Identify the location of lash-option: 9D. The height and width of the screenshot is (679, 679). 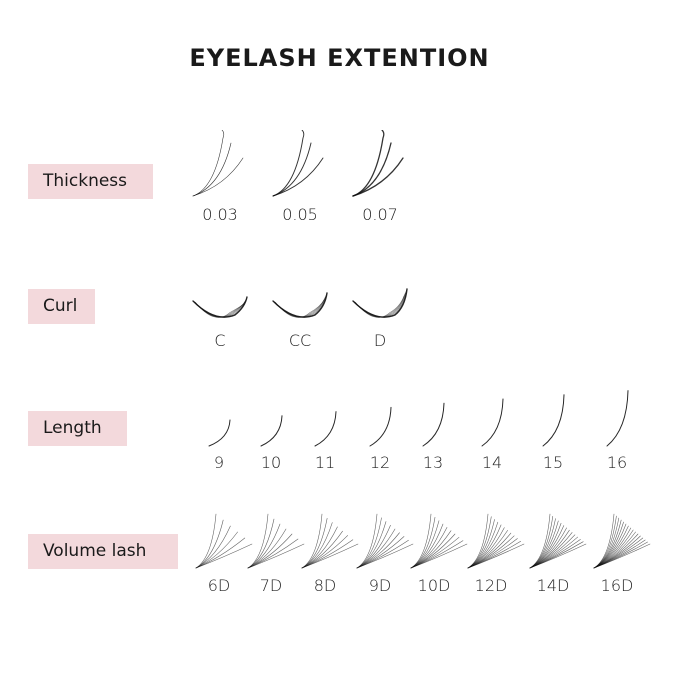
(380, 552).